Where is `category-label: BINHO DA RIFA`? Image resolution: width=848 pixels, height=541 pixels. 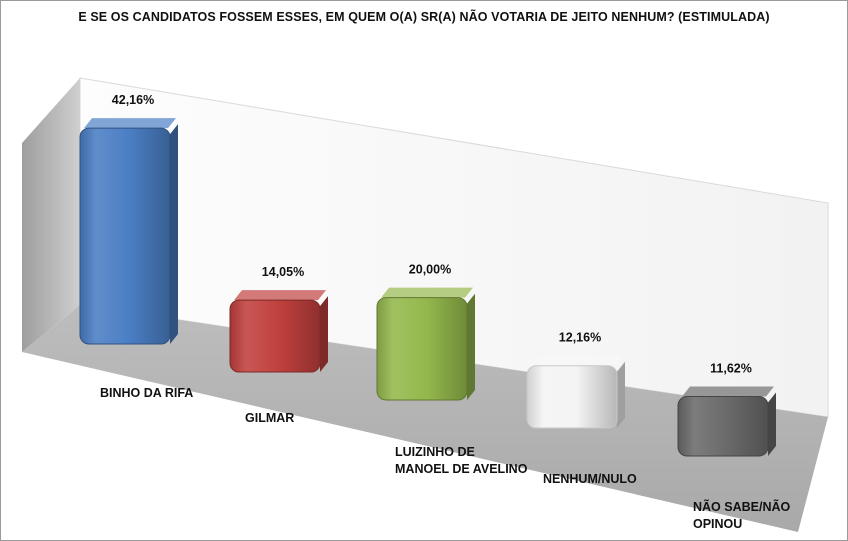
category-label: BINHO DA RIFA is located at coordinates (146, 393).